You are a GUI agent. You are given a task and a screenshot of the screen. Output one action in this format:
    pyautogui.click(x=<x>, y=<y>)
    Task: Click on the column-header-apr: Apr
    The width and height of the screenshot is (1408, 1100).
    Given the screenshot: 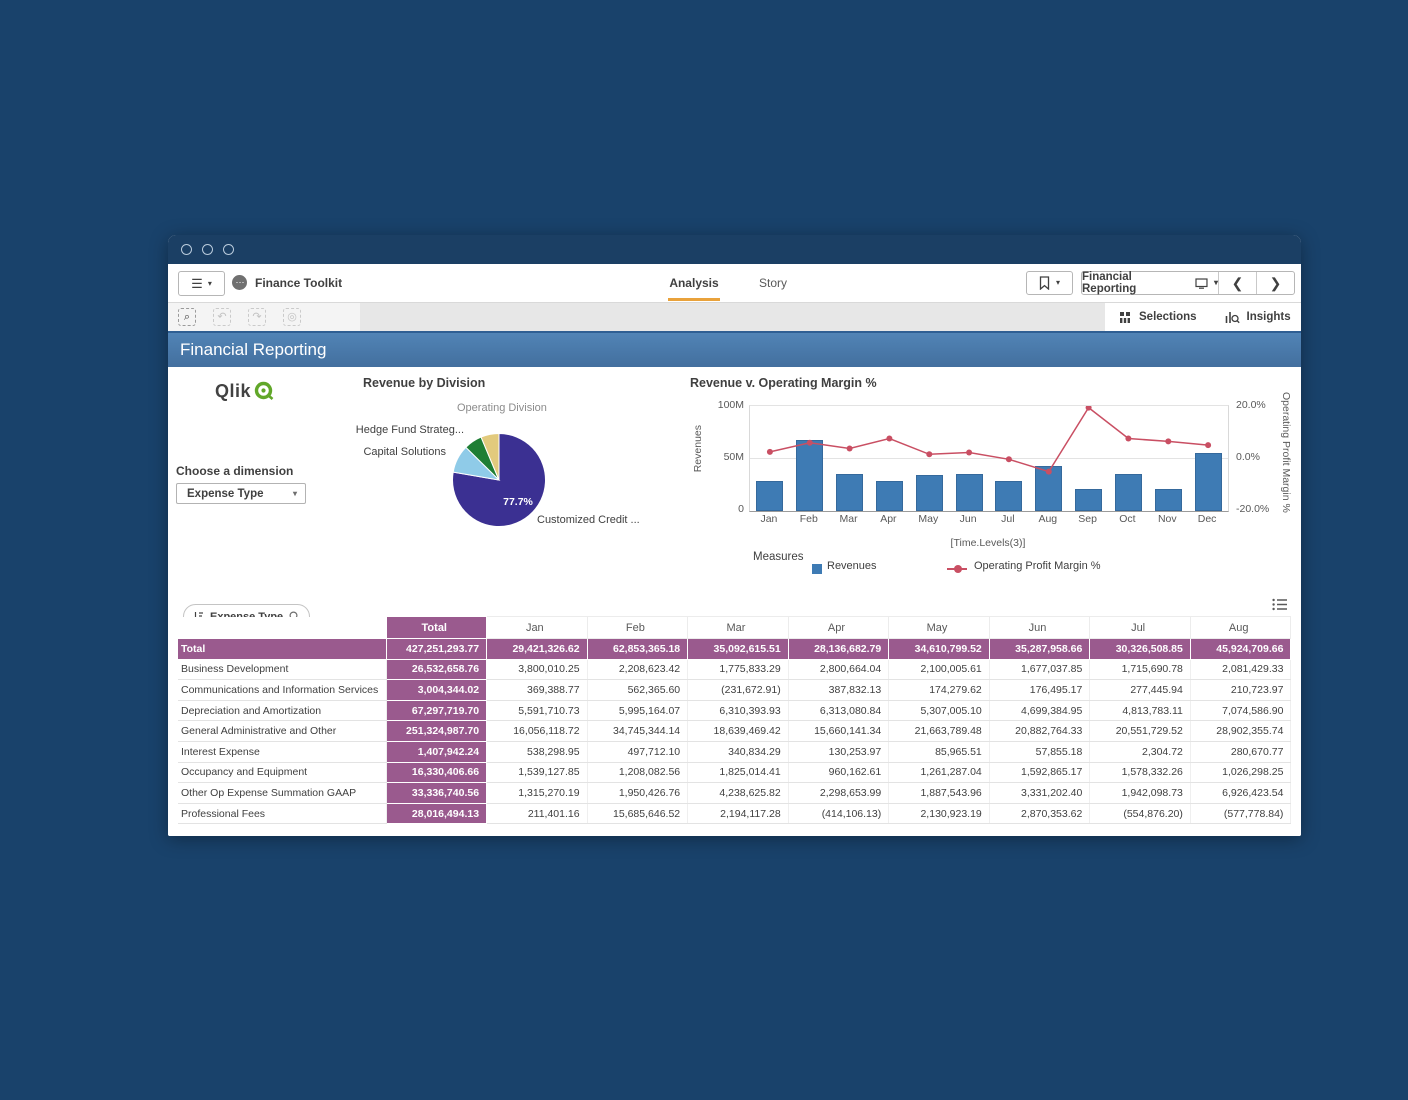 What is the action you would take?
    pyautogui.click(x=838, y=627)
    